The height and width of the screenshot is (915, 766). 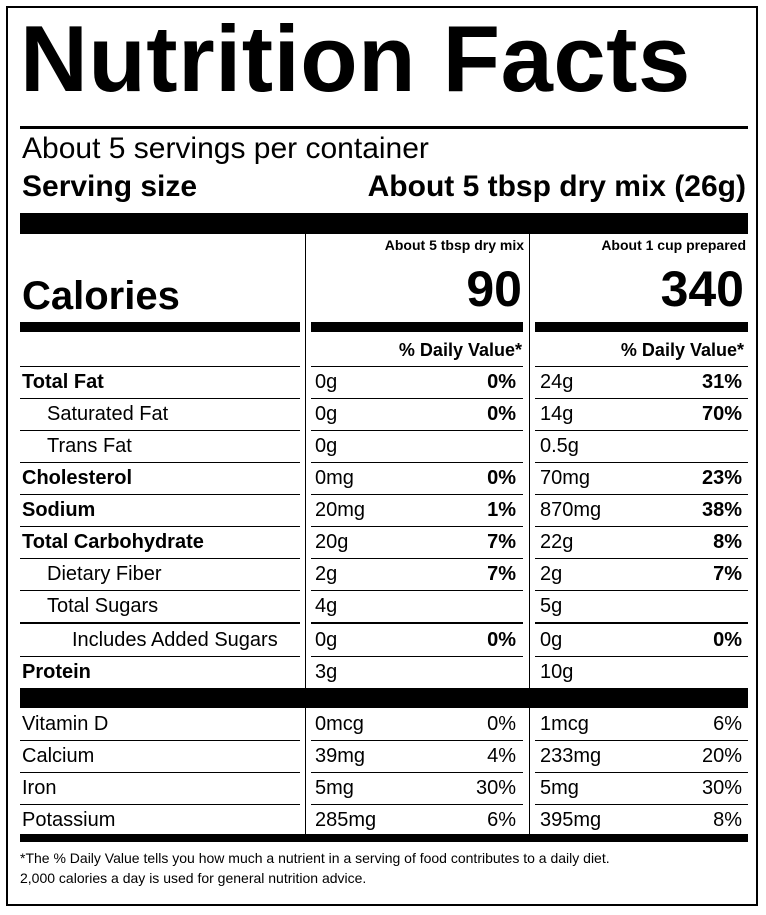 I want to click on daily-value-prepared: 6%, so click(x=727, y=724).